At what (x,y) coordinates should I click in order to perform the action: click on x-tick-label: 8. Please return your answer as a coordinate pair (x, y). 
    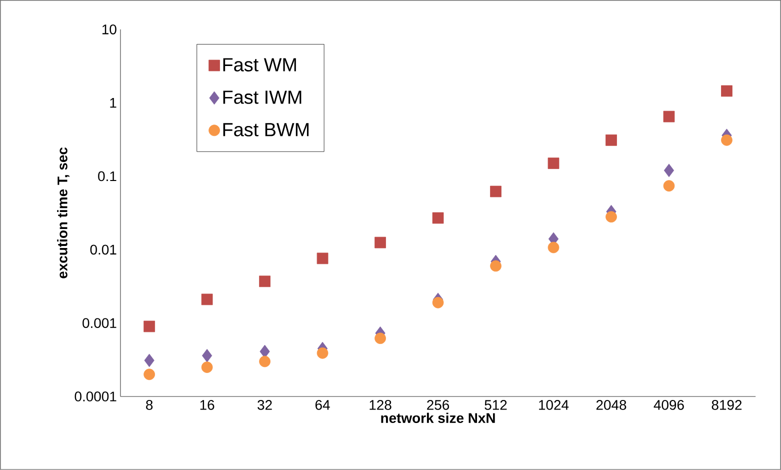
    Looking at the image, I should click on (149, 405).